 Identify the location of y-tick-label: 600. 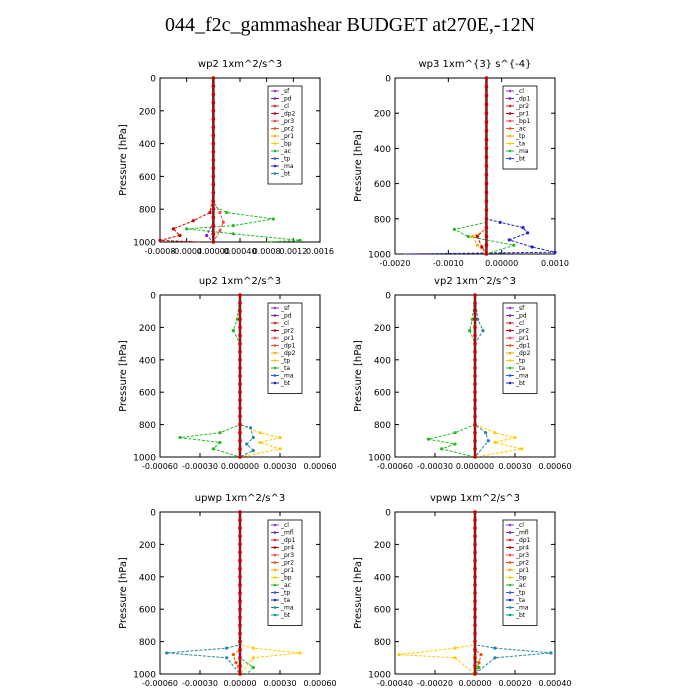
(382, 394).